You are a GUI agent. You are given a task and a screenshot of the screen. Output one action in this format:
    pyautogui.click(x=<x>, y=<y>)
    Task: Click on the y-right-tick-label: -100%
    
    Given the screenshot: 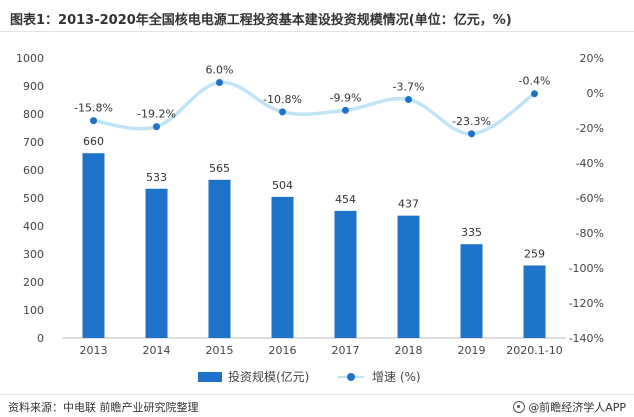 What is the action you would take?
    pyautogui.click(x=586, y=268)
    